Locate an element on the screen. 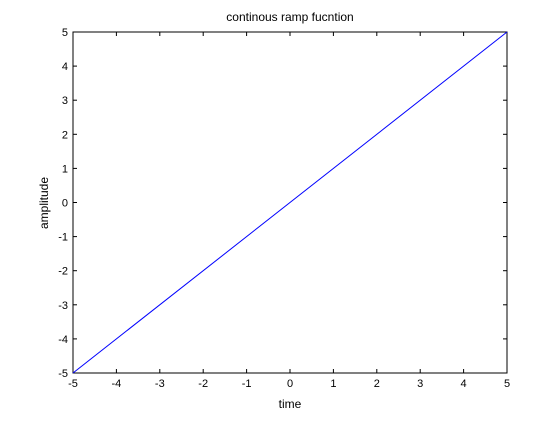 The width and height of the screenshot is (560, 425). y-tick-label: -5 is located at coordinates (63, 374).